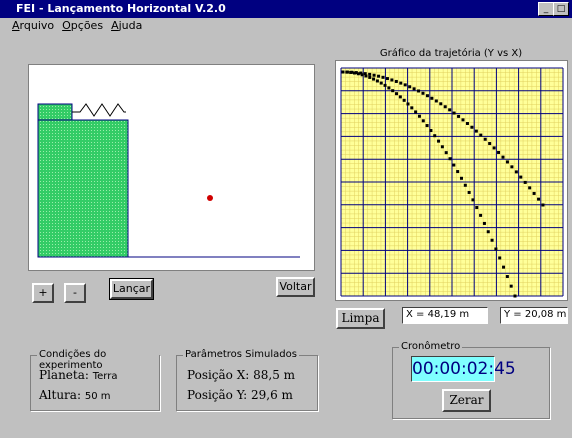 This screenshot has height=438, width=572. What do you see at coordinates (286, 9) in the screenshot?
I see `title-bar: FEI - Lançamento Horizontal V.2.0` at bounding box center [286, 9].